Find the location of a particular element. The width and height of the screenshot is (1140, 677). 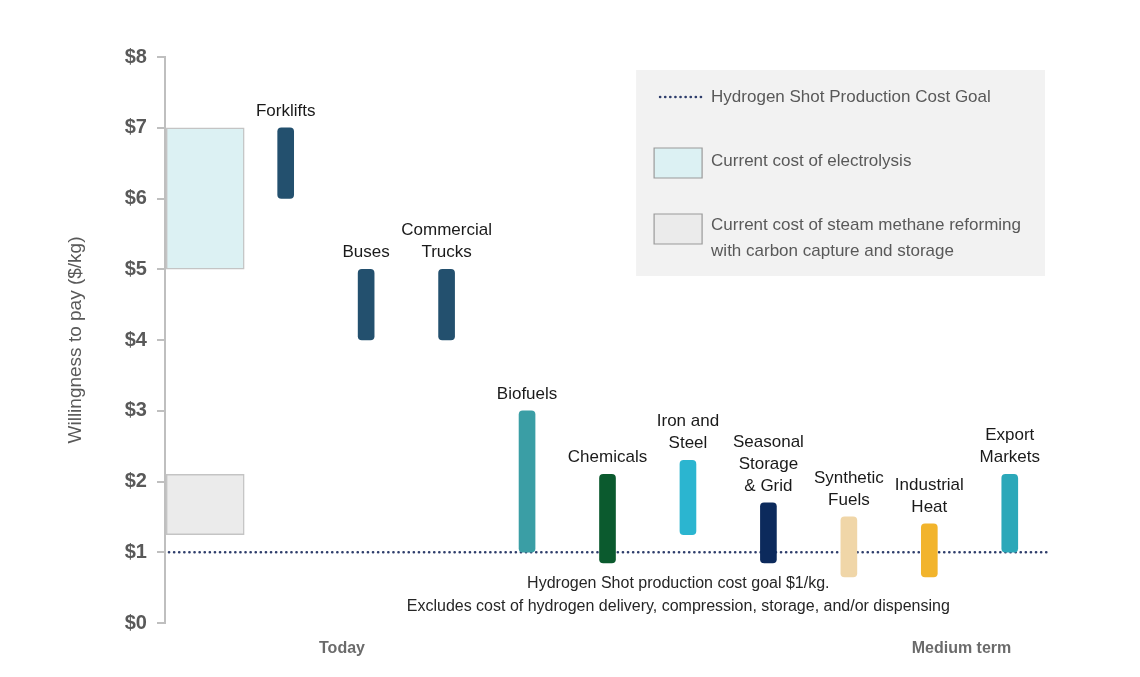

legend-label: Current cost of electrolysis is located at coordinates (811, 160).